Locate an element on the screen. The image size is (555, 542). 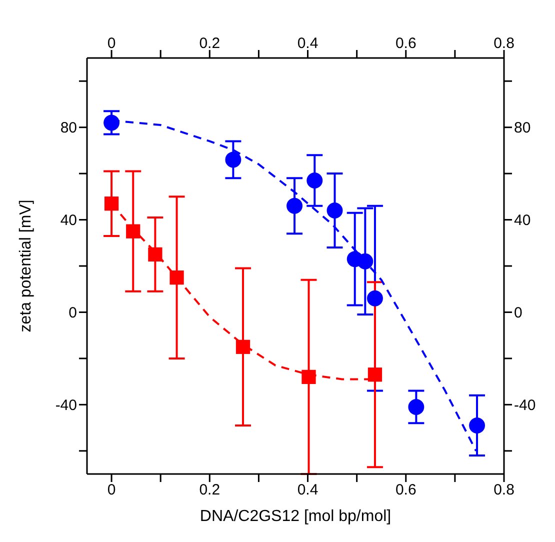
x-tick-label: 0.8 is located at coordinates (504, 43).